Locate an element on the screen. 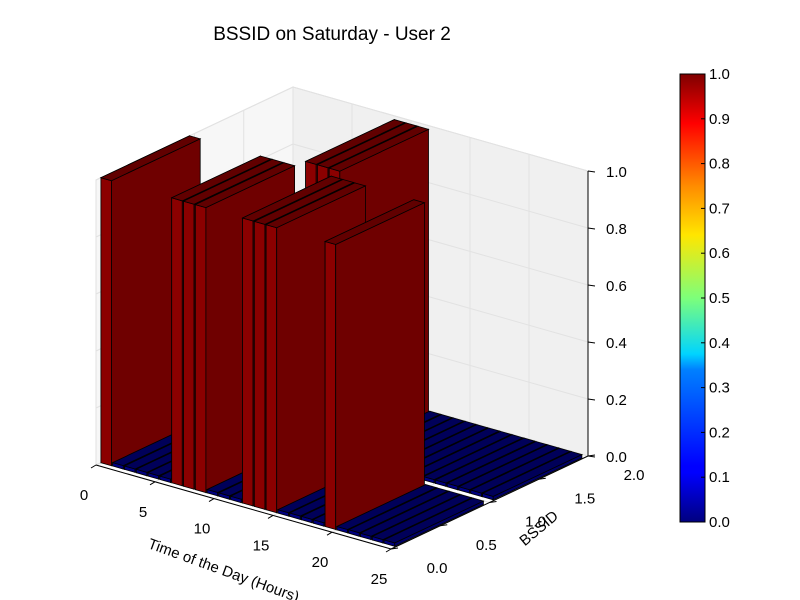 Image resolution: width=800 pixels, height=600 pixels. x-tick-label: 25 is located at coordinates (379, 579).